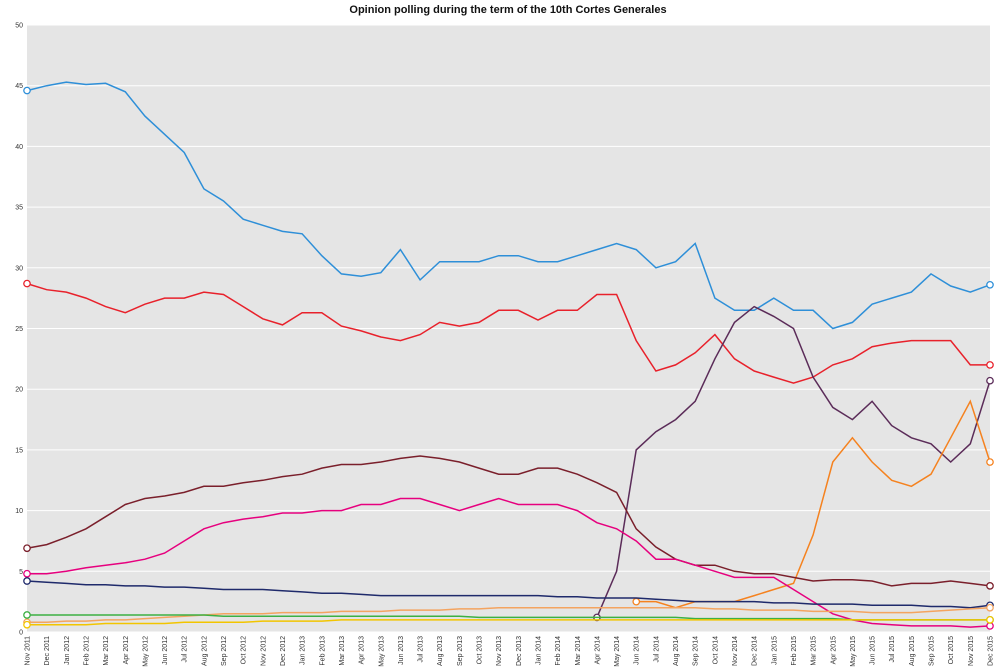  Describe the element at coordinates (892, 649) in the screenshot. I see `x-tick-label: Jul 2015` at that location.